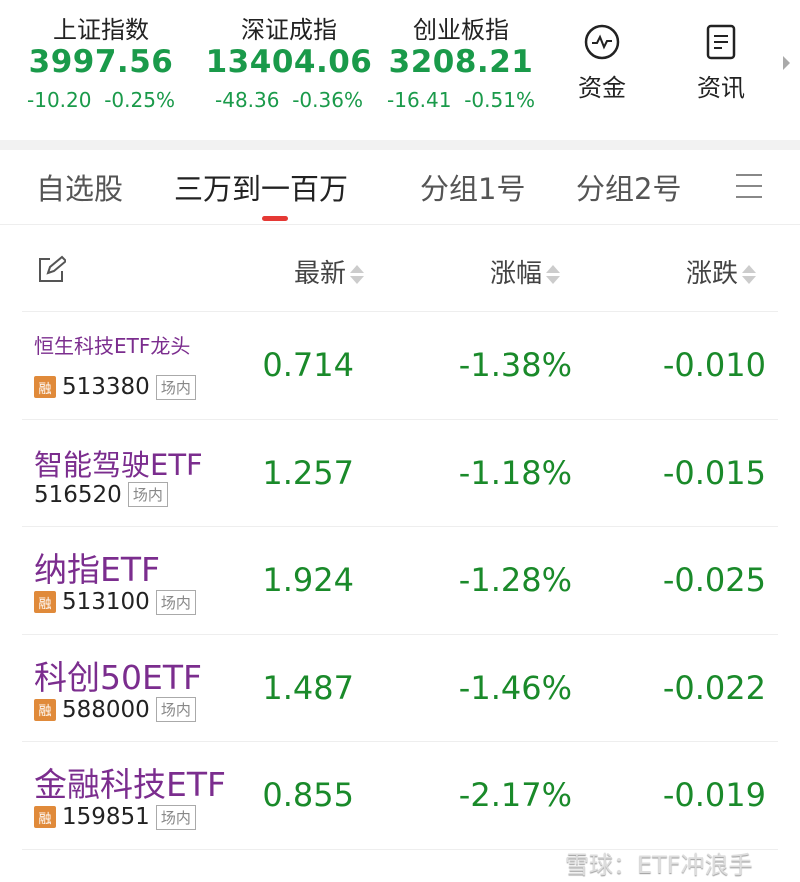  What do you see at coordinates (473, 189) in the screenshot?
I see `tab-group-1: 分组1号` at bounding box center [473, 189].